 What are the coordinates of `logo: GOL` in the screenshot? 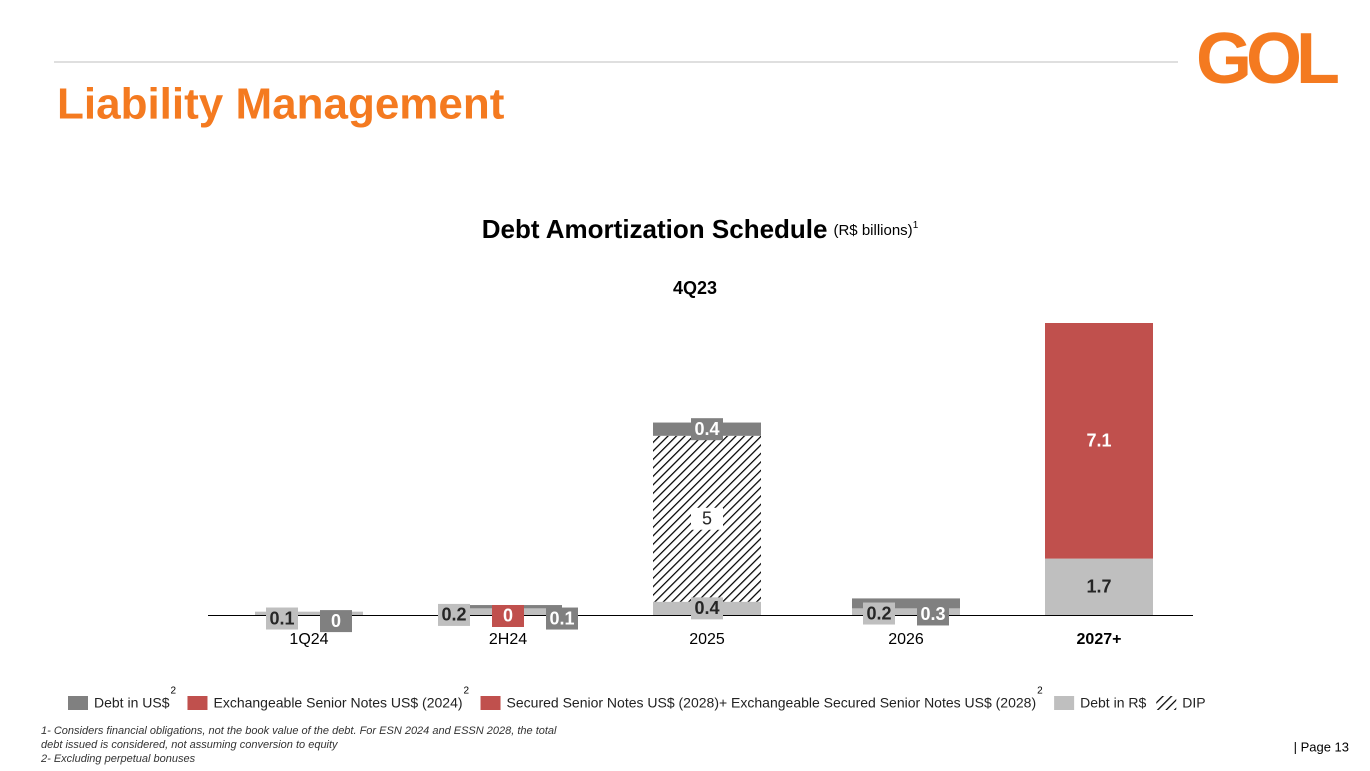 It's located at (1267, 59).